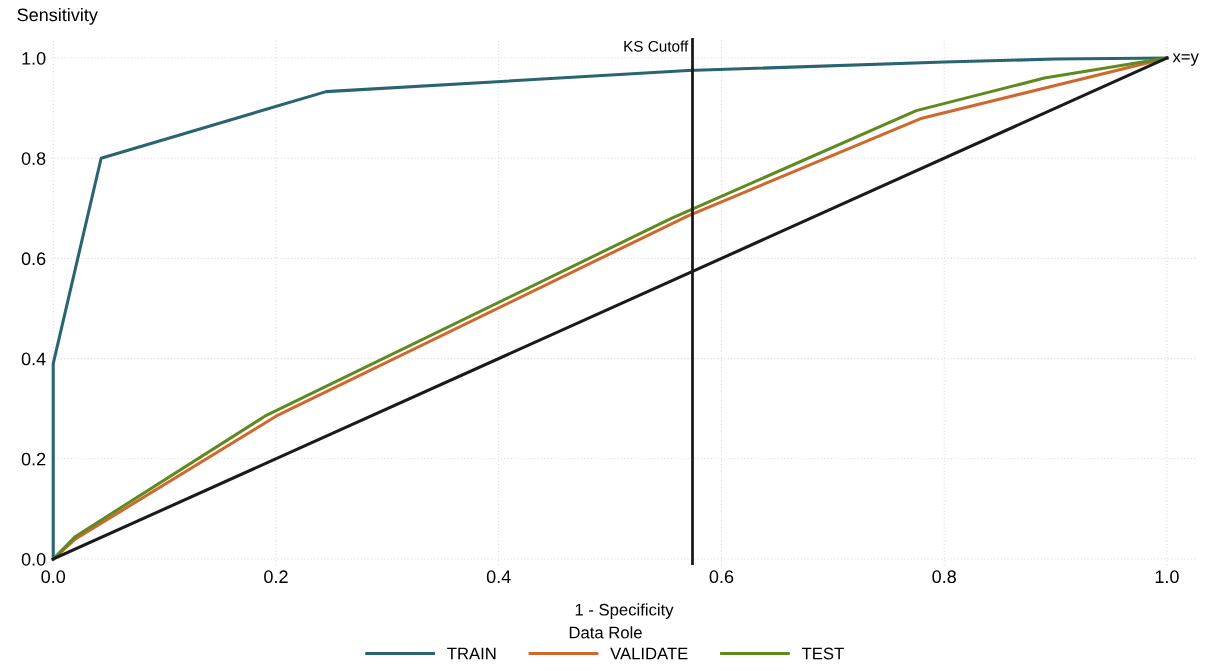 This screenshot has width=1211, height=671. I want to click on legend-title: Data Role, so click(605, 632).